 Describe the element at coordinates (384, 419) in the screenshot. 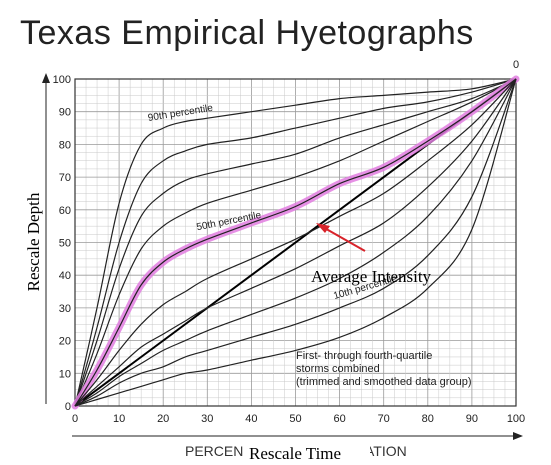

I see `x-tick-label: 70` at that location.